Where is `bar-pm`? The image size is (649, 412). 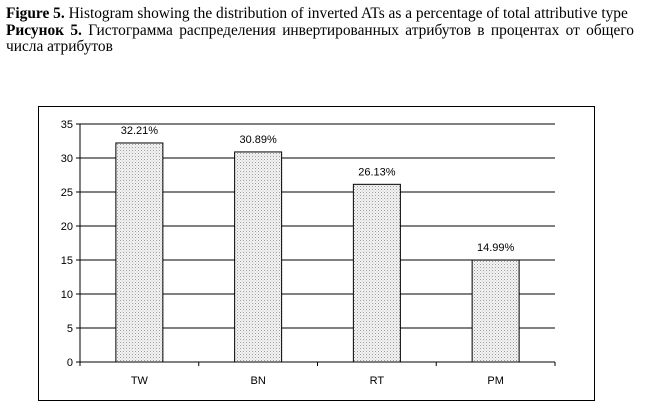
bar-pm is located at coordinates (495, 311).